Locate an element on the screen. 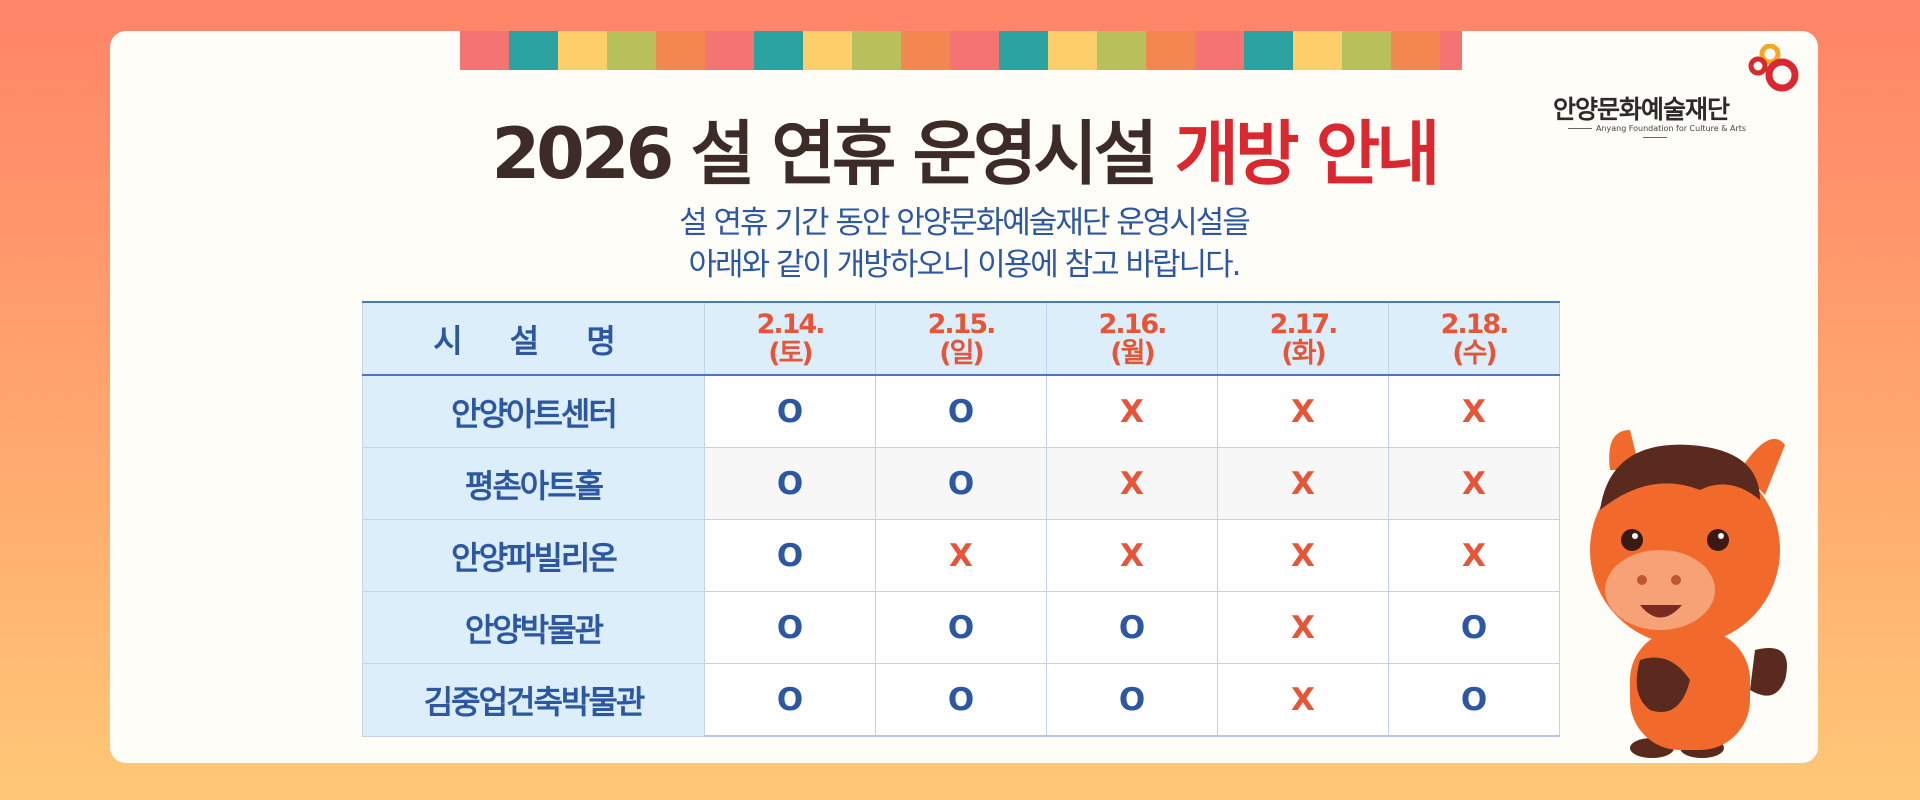 The width and height of the screenshot is (1920, 800). color-stripe is located at coordinates (961, 50).